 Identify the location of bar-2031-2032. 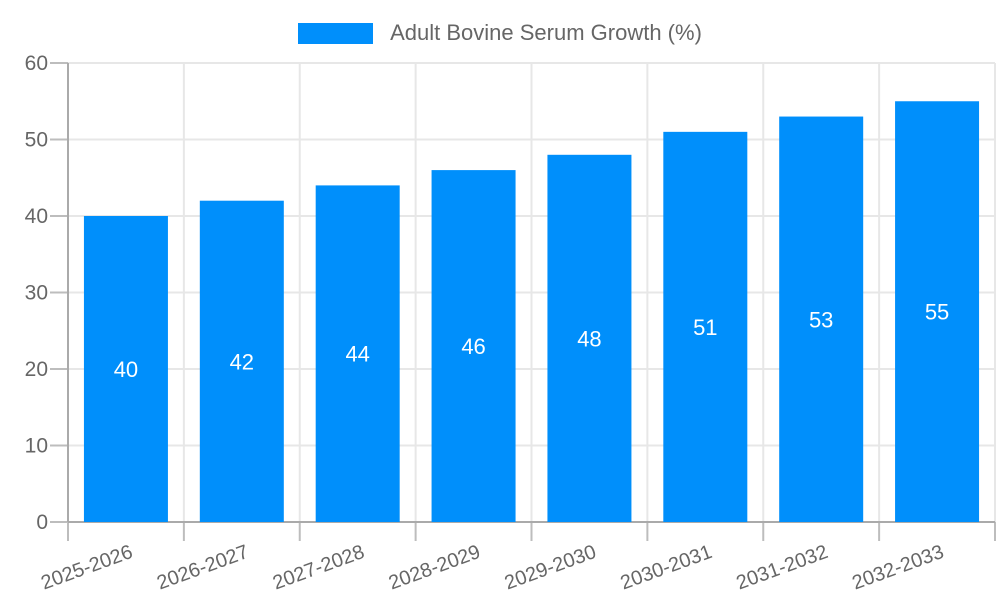
(821, 319).